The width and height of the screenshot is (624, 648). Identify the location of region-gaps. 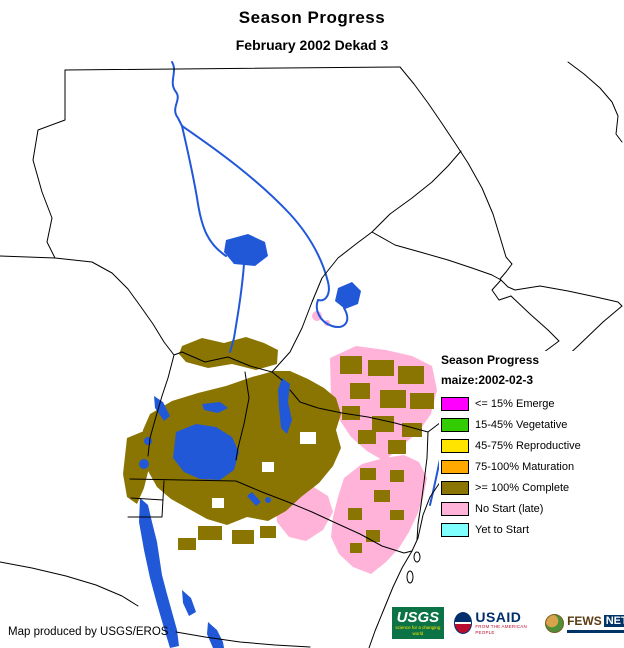
(264, 470).